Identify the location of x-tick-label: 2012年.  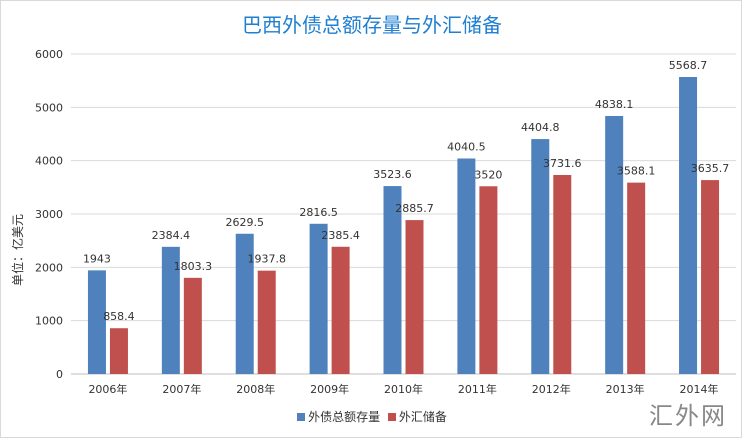
(551, 389).